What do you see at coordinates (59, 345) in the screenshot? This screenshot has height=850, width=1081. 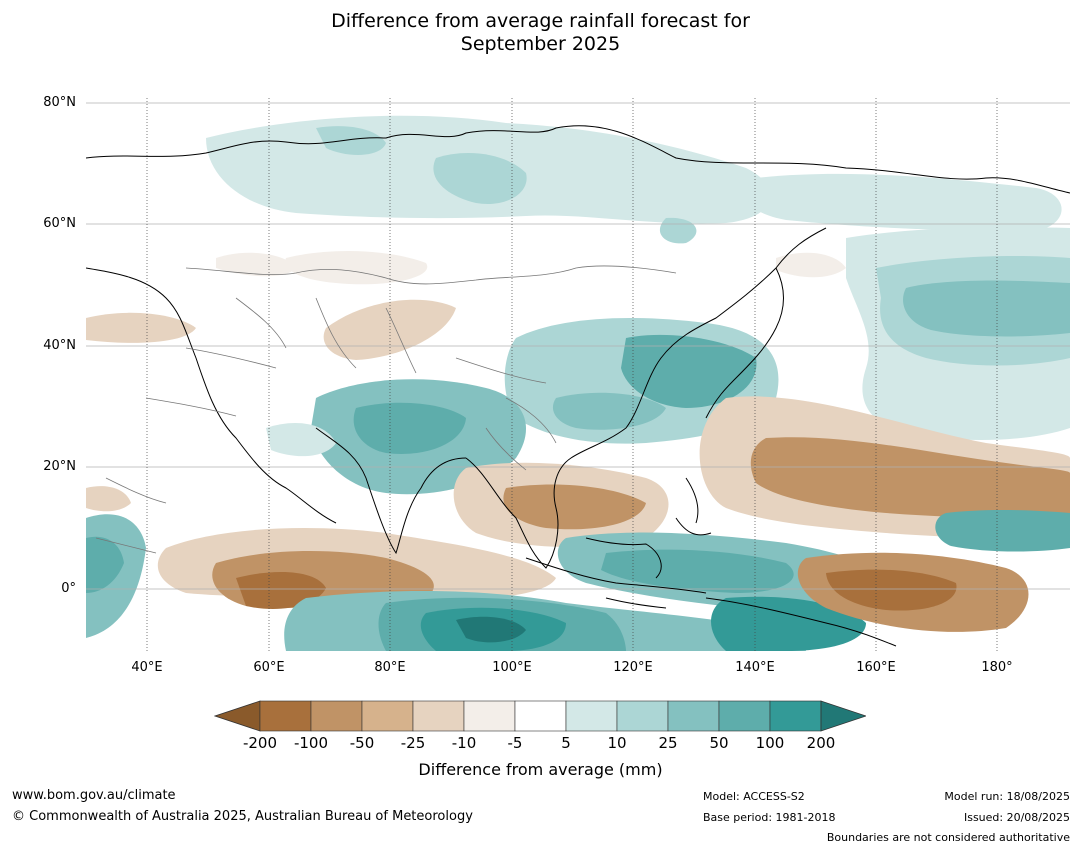 I see `lat-label-40n: 40°N` at bounding box center [59, 345].